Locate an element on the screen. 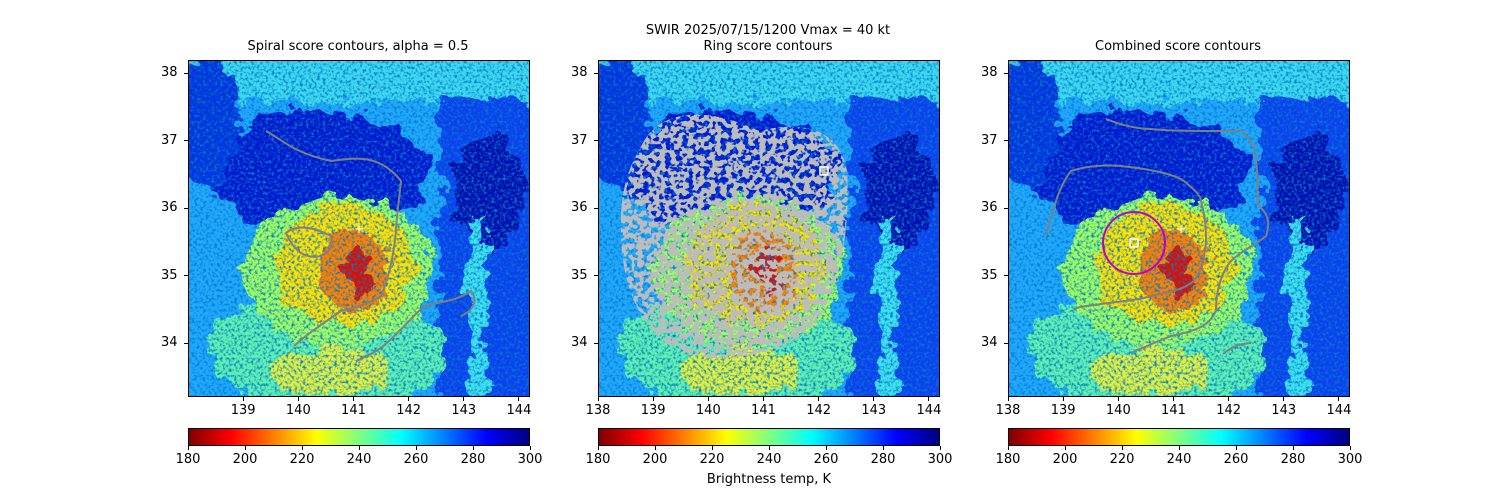  panel-2-title: Ring score contours is located at coordinates (768, 46).